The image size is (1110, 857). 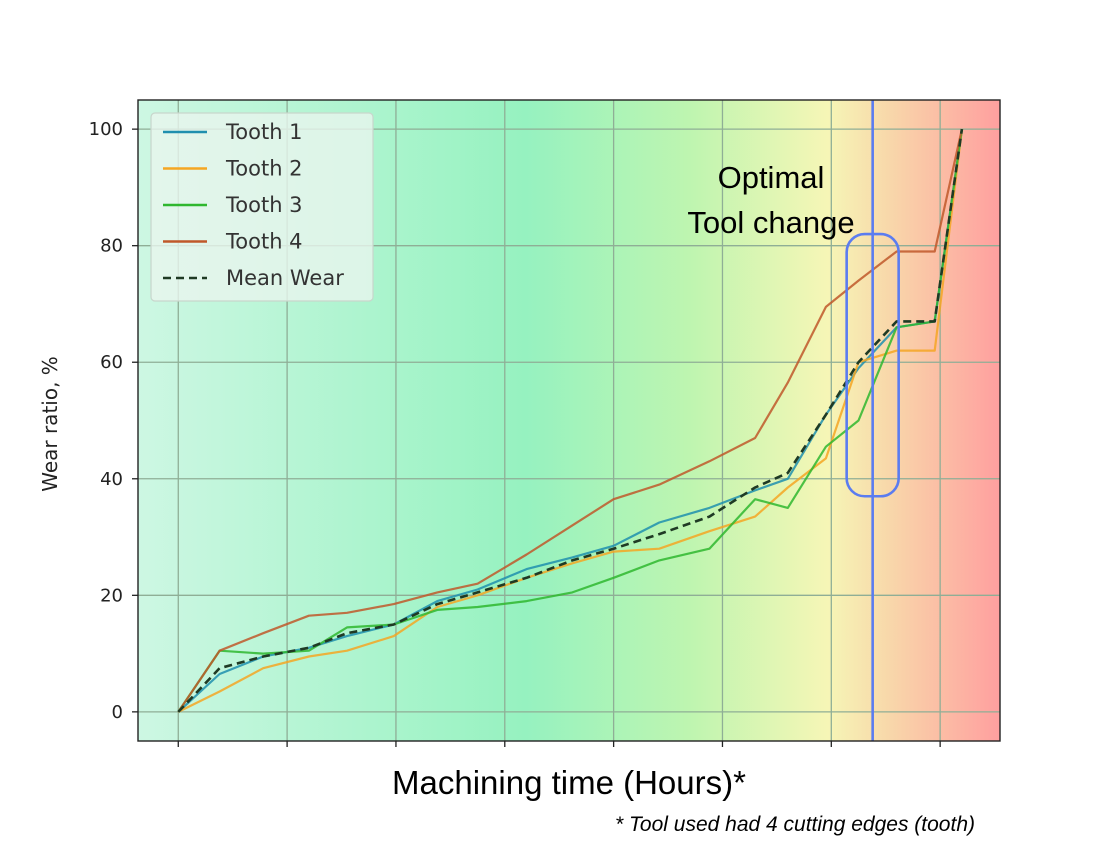 What do you see at coordinates (264, 242) in the screenshot?
I see `legend-label: Tooth 4` at bounding box center [264, 242].